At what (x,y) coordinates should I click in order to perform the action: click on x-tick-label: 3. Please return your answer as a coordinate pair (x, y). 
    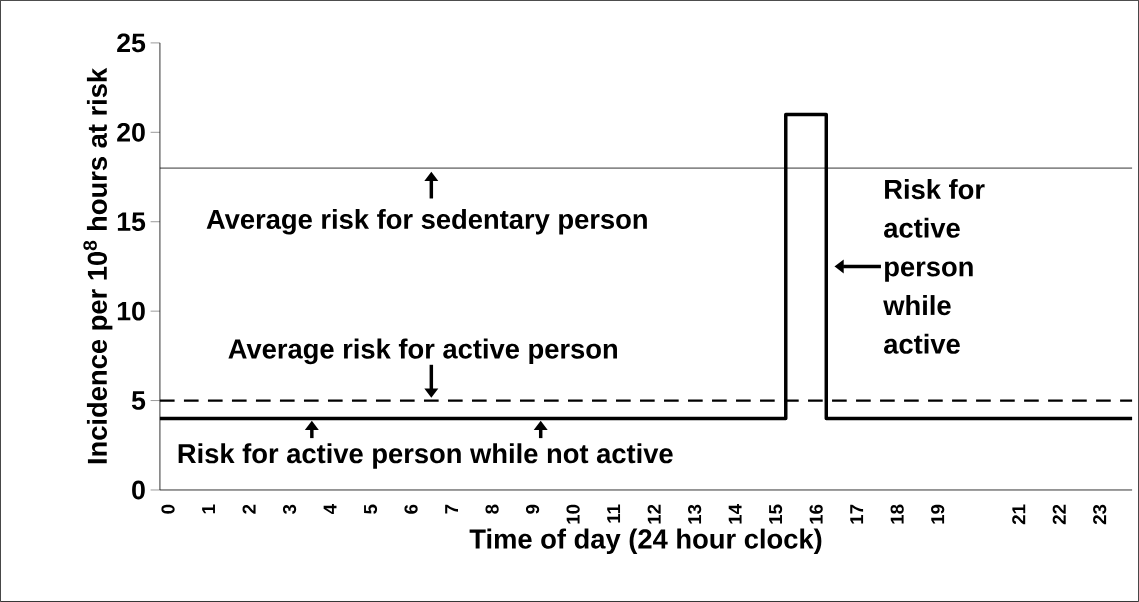
    Looking at the image, I should click on (289, 509).